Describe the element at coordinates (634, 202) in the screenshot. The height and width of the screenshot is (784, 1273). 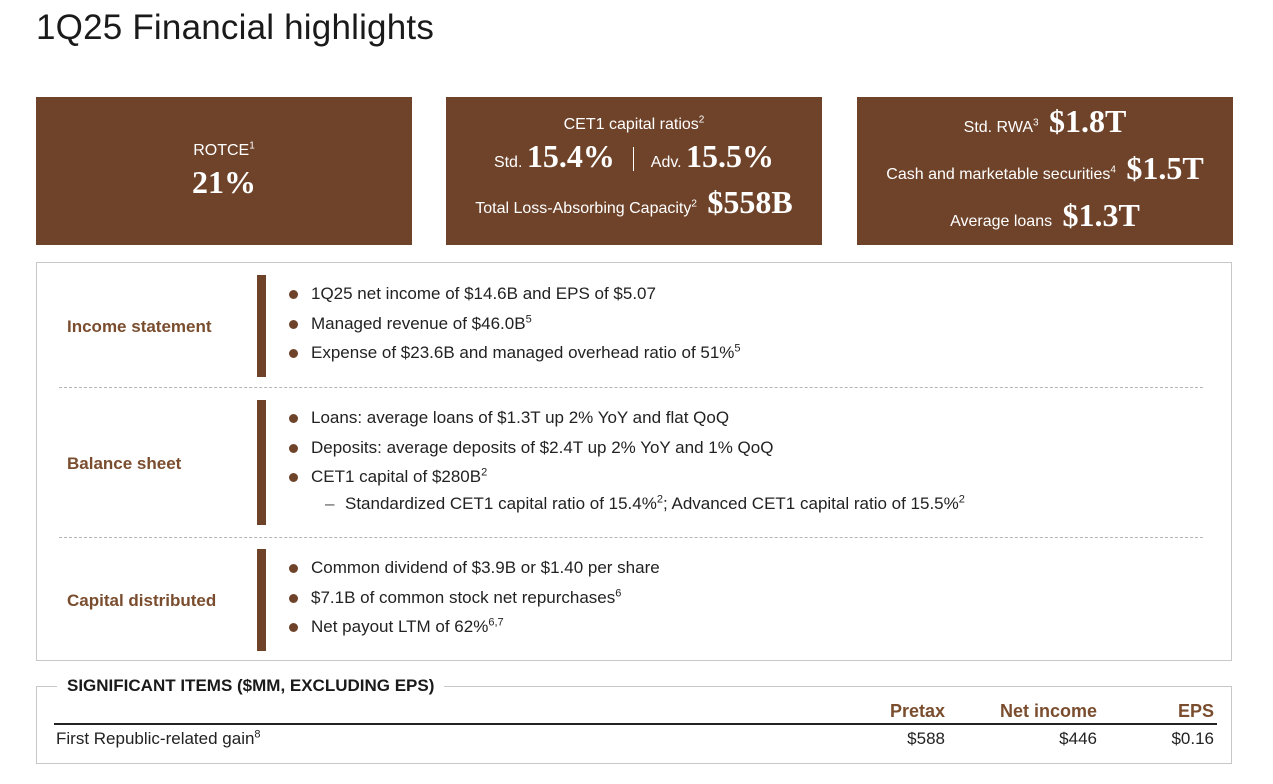
I see `tlac-line: Total Loss-Absorbing Capacity2 $558B` at that location.